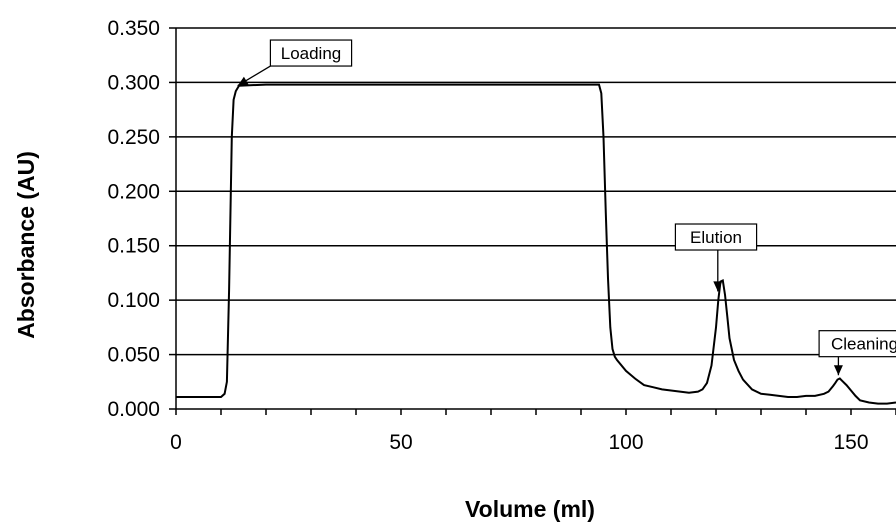 The width and height of the screenshot is (896, 527). I want to click on y-tick-label: 0.350, so click(133, 28).